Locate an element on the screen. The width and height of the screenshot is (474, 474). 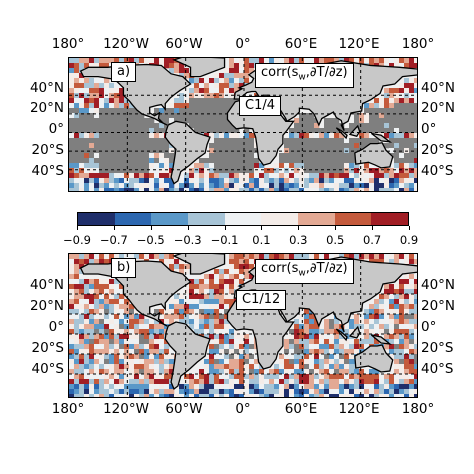
panel-a-quantity: corr(sw,∂T/∂z) is located at coordinates (304, 75).